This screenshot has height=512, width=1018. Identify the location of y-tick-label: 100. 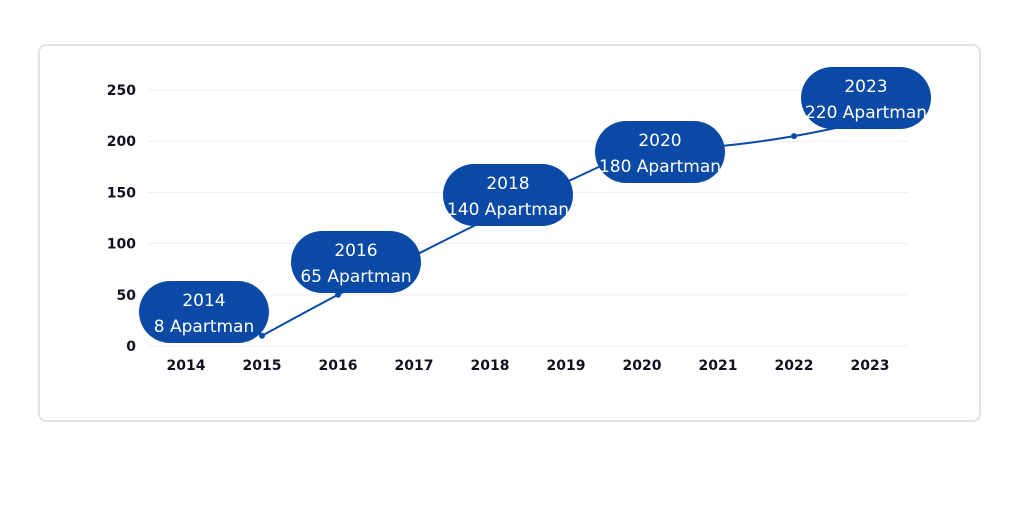
(121, 245).